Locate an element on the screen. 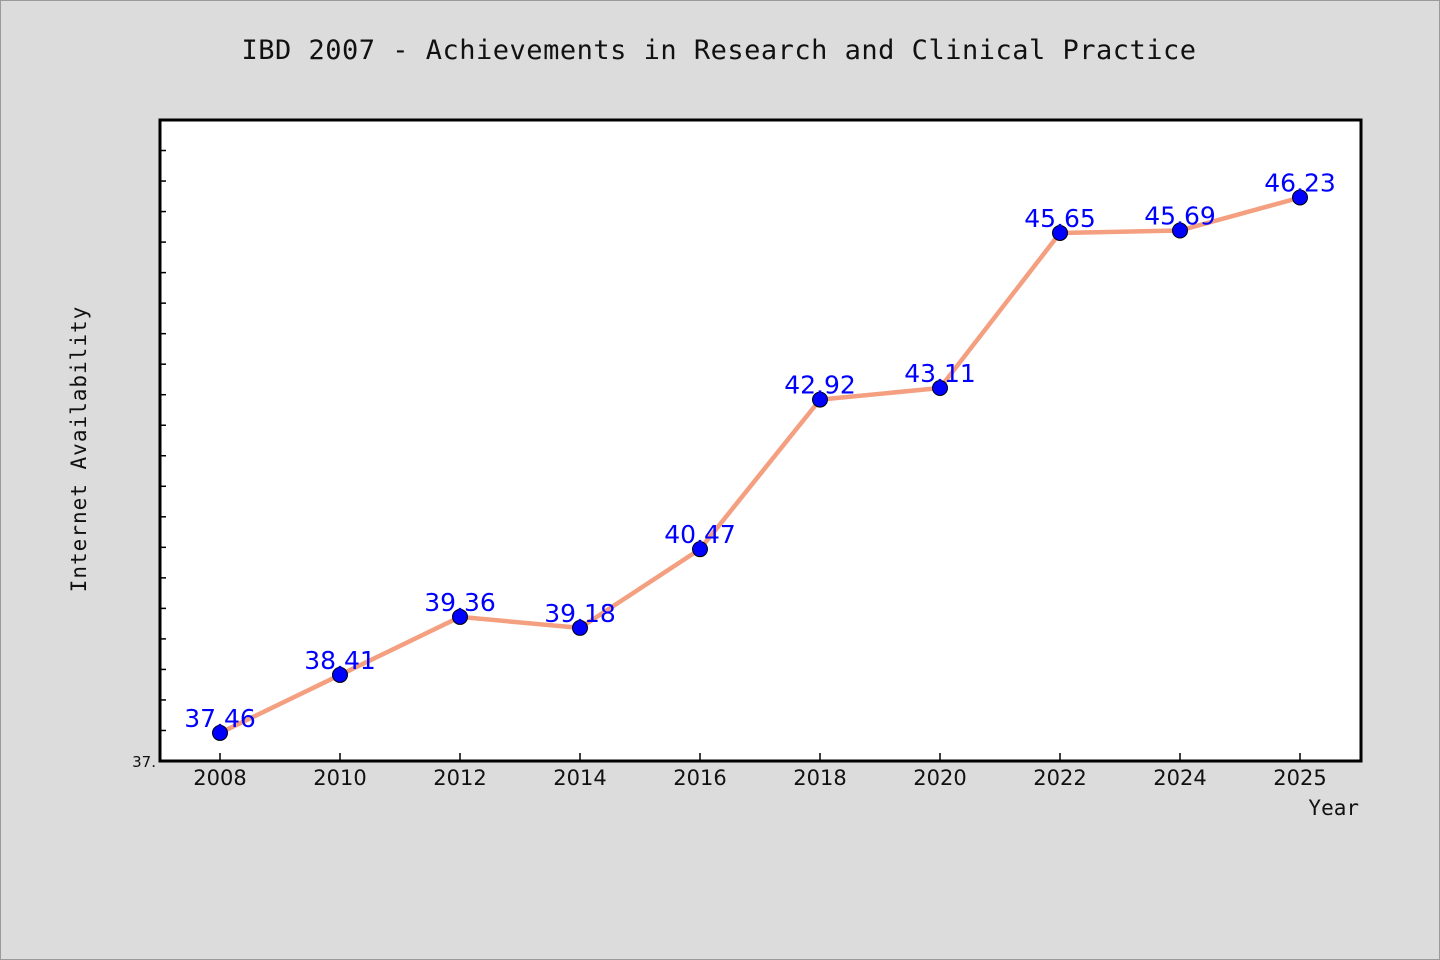 This screenshot has height=960, width=1440. x-tick-label: 2012 is located at coordinates (459, 778).